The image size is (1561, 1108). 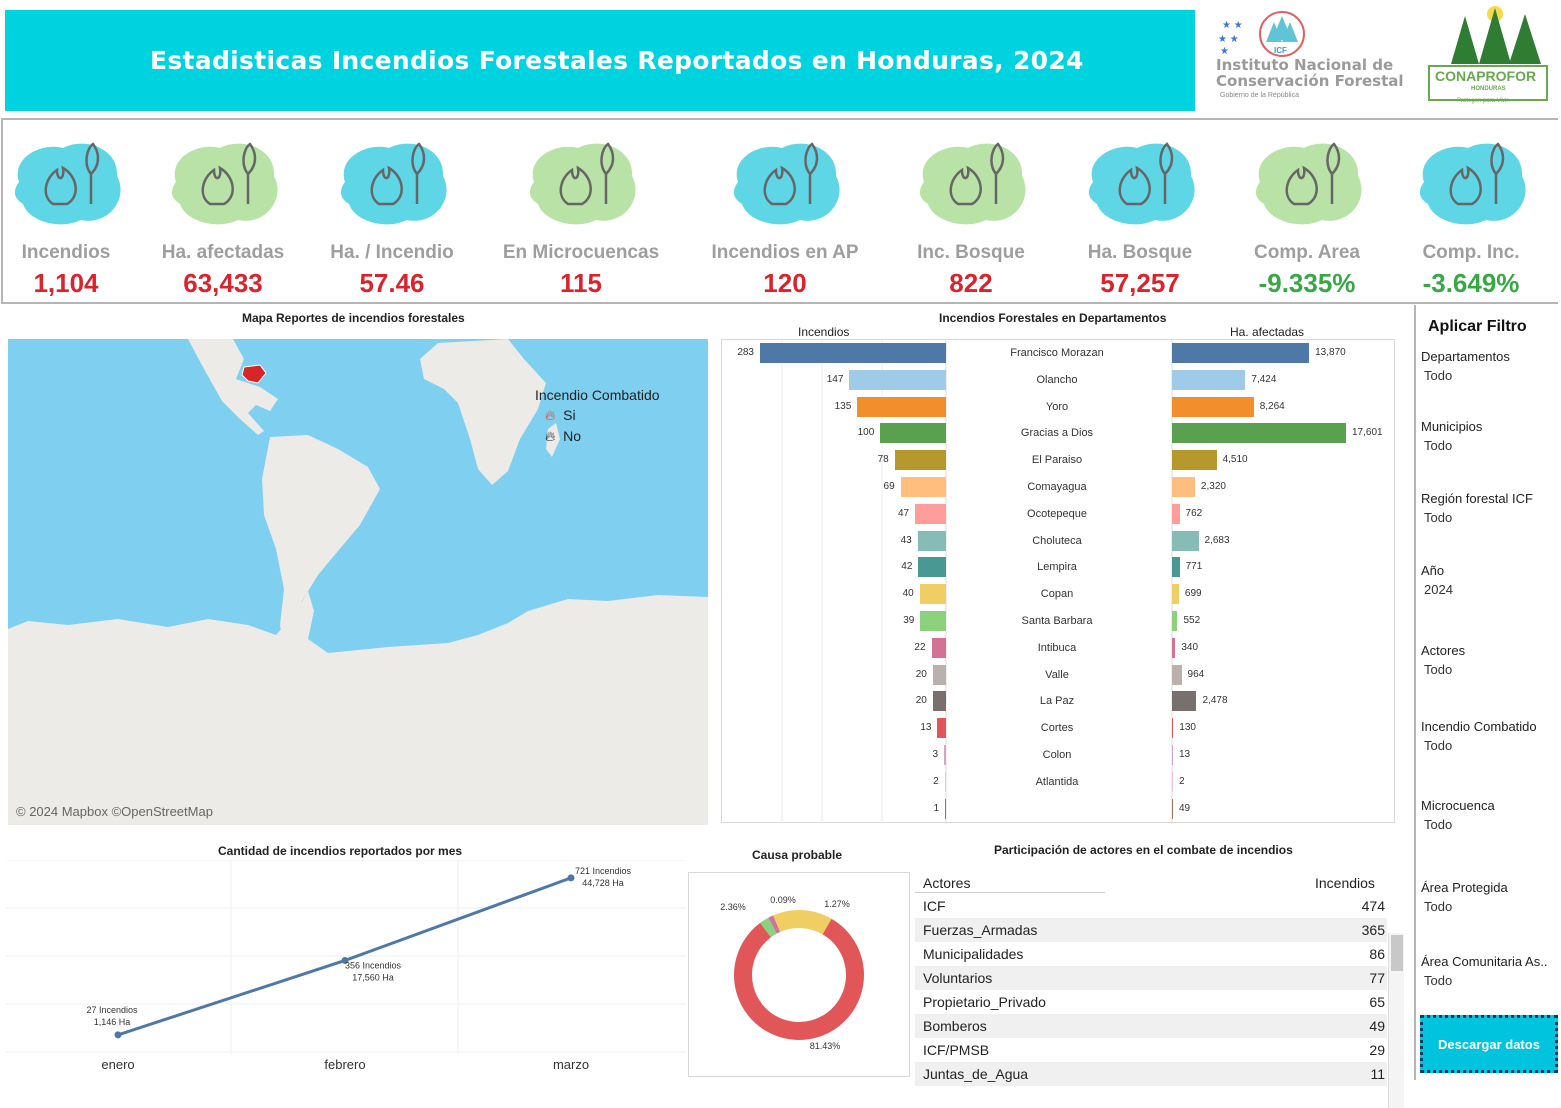 What do you see at coordinates (1491, 897) in the screenshot?
I see `filter-área-protegida: Área Protegida Todo` at bounding box center [1491, 897].